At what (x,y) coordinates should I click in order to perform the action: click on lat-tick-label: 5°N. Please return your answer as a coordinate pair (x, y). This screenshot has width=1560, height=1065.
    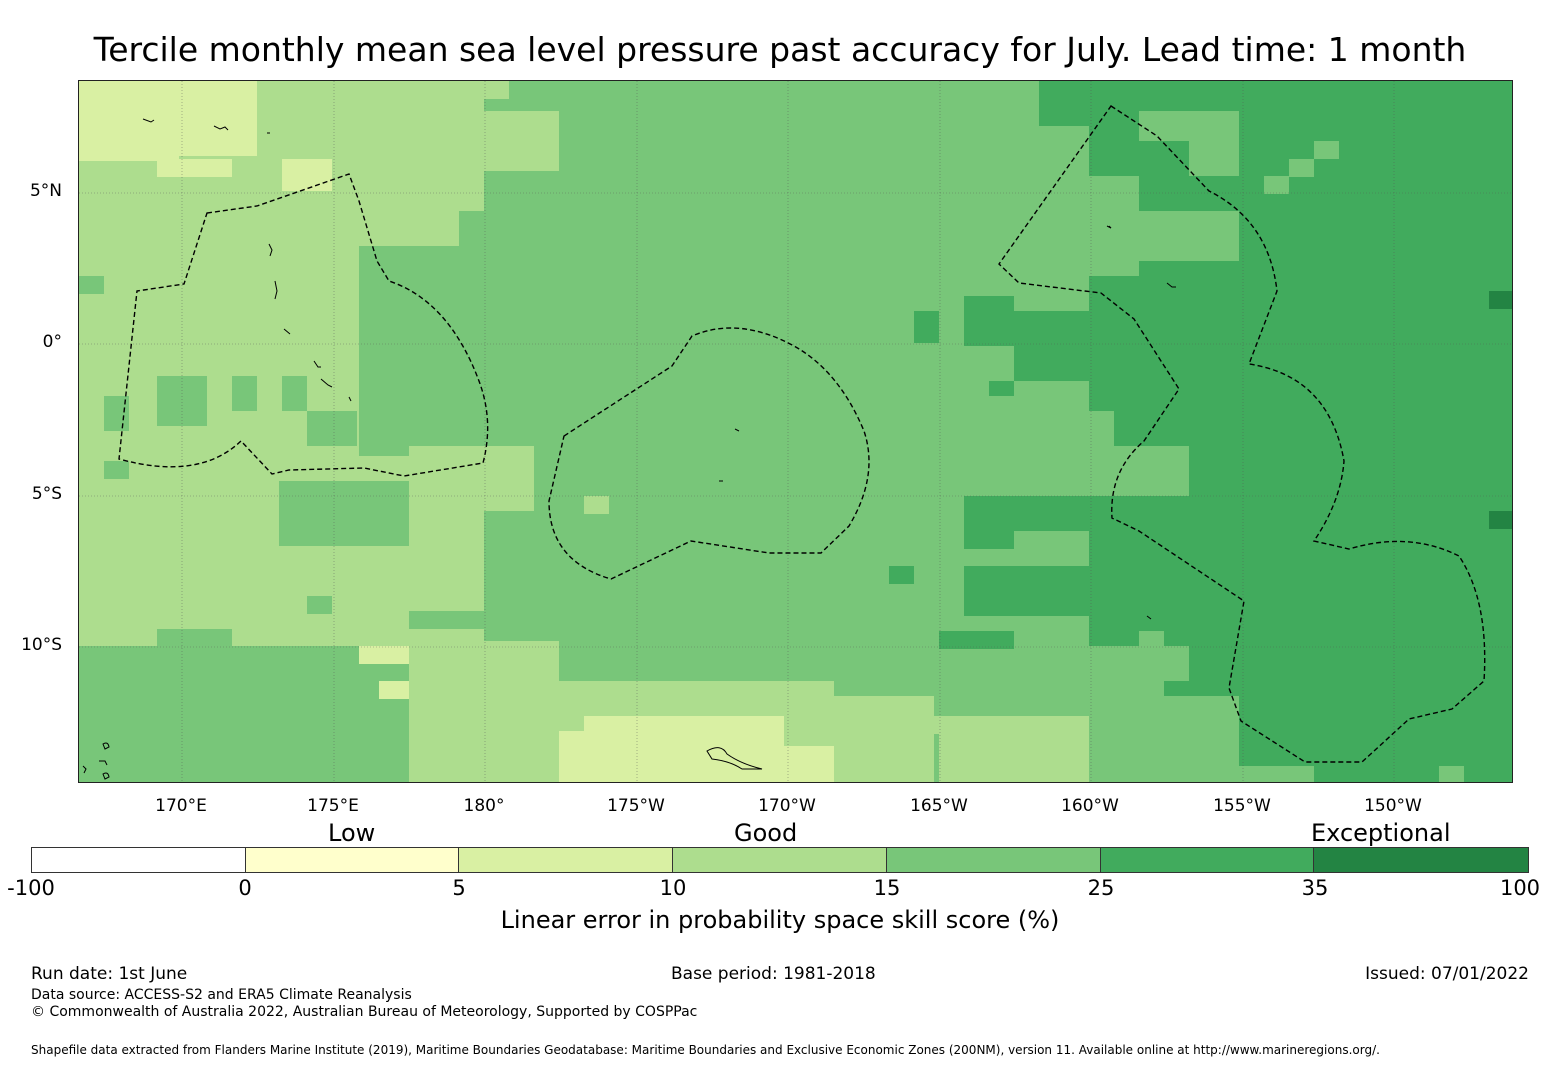
    Looking at the image, I should click on (45, 191).